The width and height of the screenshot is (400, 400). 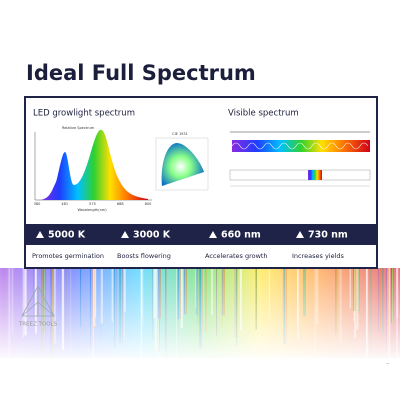 I want to click on feature-label: Boosts flowering, so click(x=144, y=256).